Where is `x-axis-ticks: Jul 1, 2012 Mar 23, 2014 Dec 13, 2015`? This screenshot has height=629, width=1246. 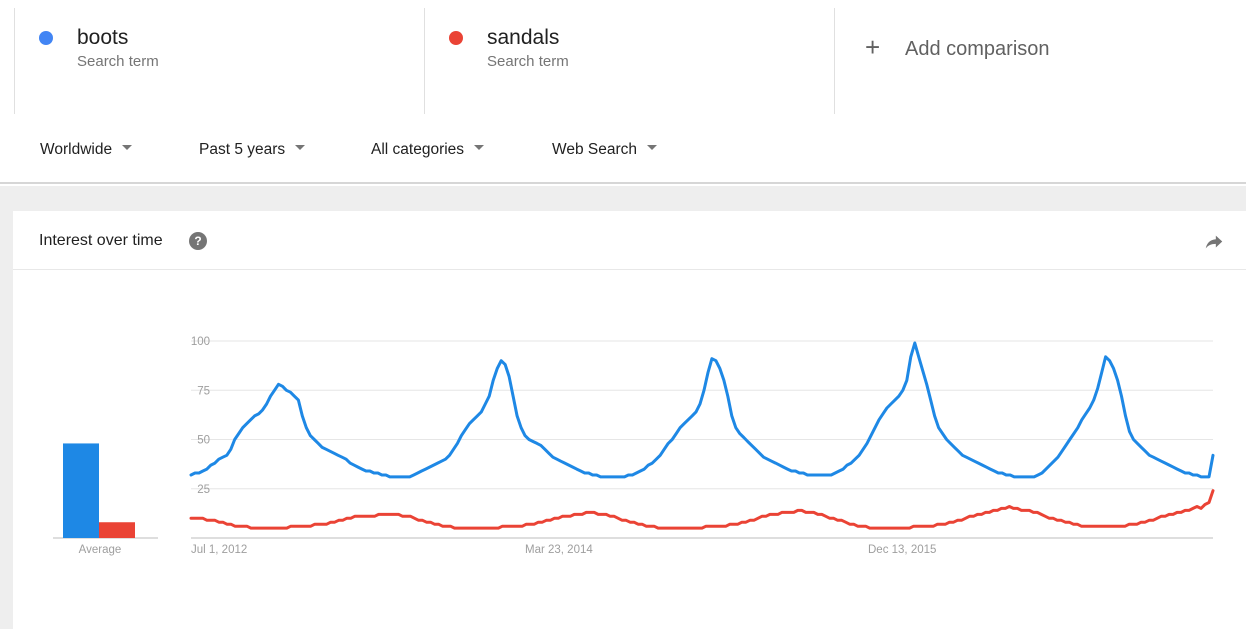
x-axis-ticks: Jul 1, 2012 Mar 23, 2014 Dec 13, 2015 is located at coordinates (563, 550).